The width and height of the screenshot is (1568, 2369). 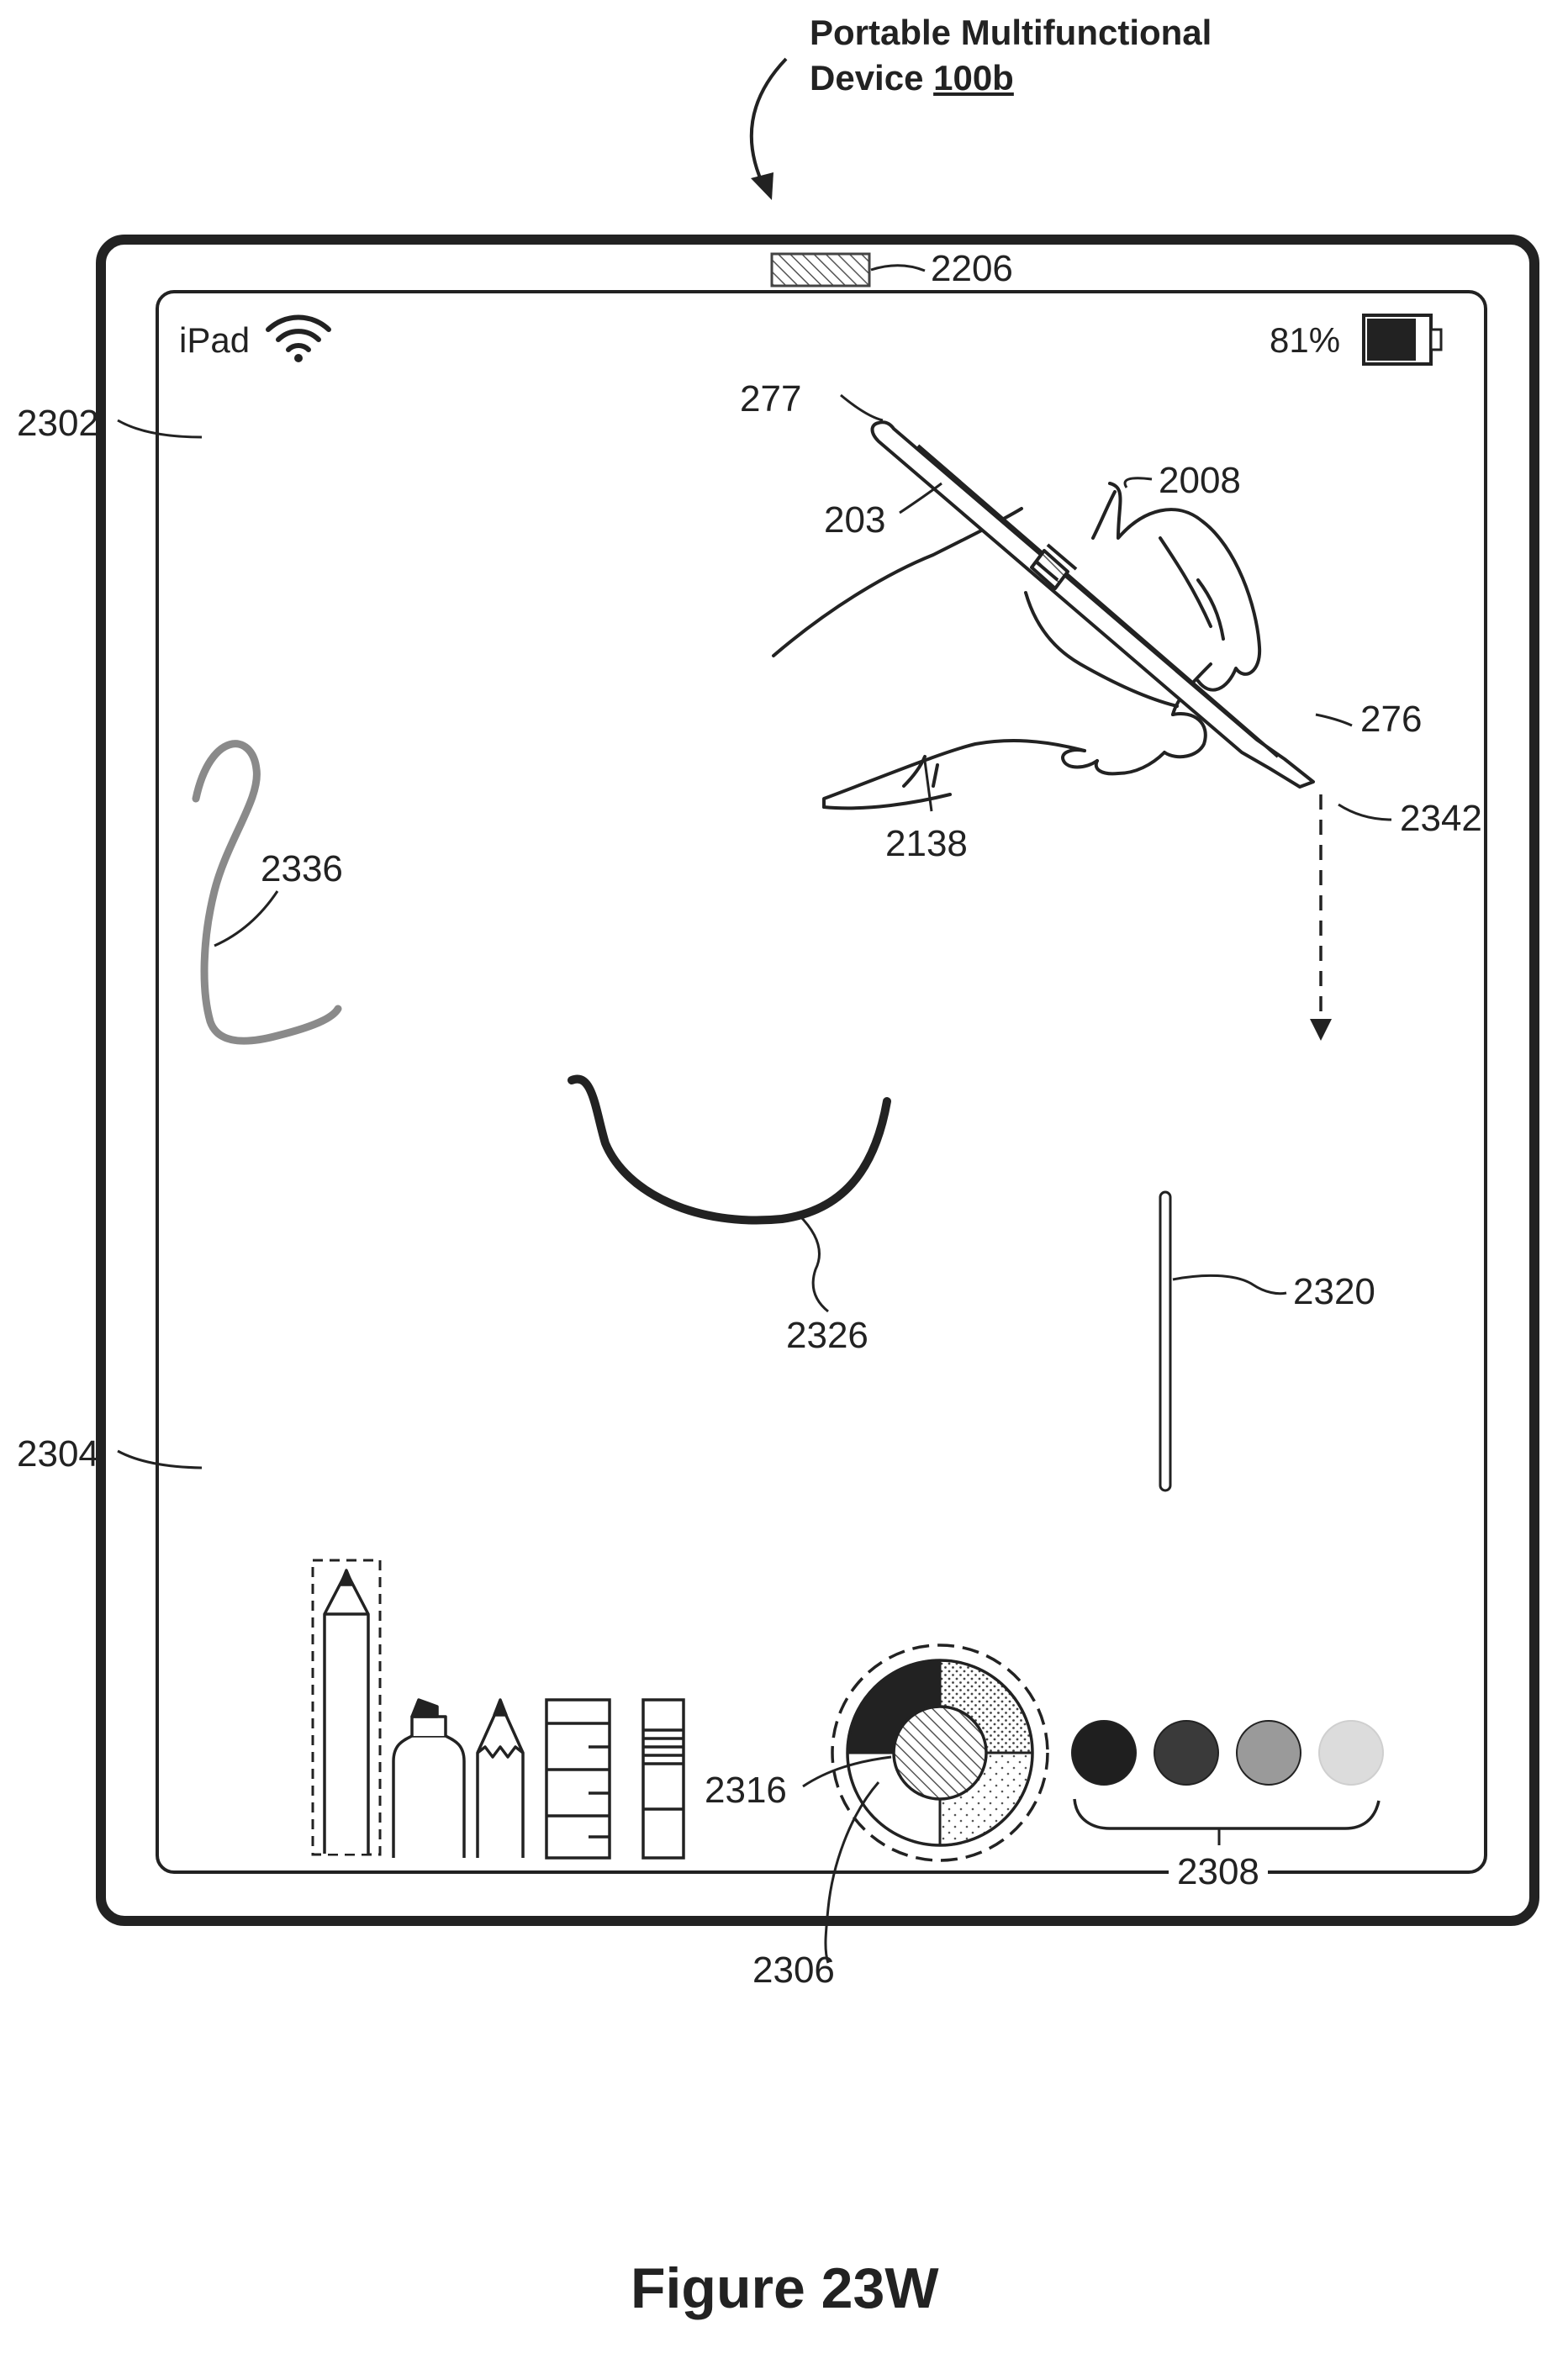 What do you see at coordinates (347, 1712) in the screenshot?
I see `pen-tool` at bounding box center [347, 1712].